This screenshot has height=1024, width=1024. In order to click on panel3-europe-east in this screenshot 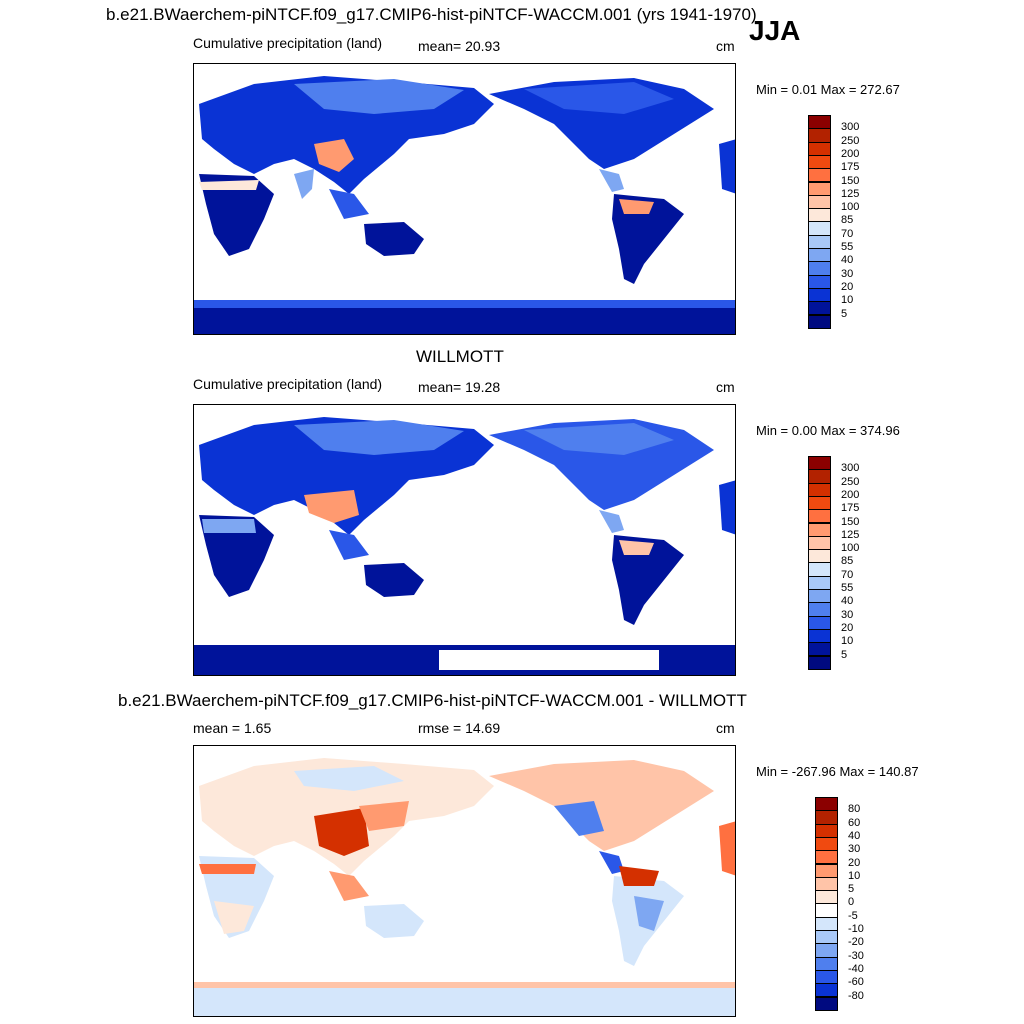, I will do `click(727, 848)`.